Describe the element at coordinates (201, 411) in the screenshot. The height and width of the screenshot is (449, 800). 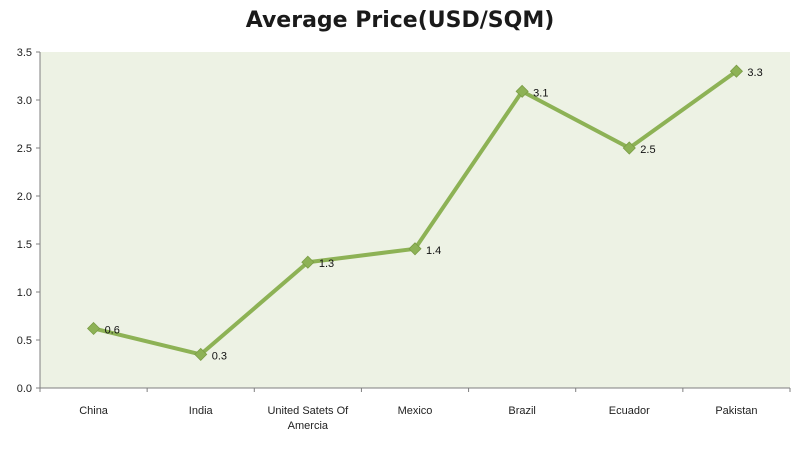
I see `x-tick-label: India` at that location.